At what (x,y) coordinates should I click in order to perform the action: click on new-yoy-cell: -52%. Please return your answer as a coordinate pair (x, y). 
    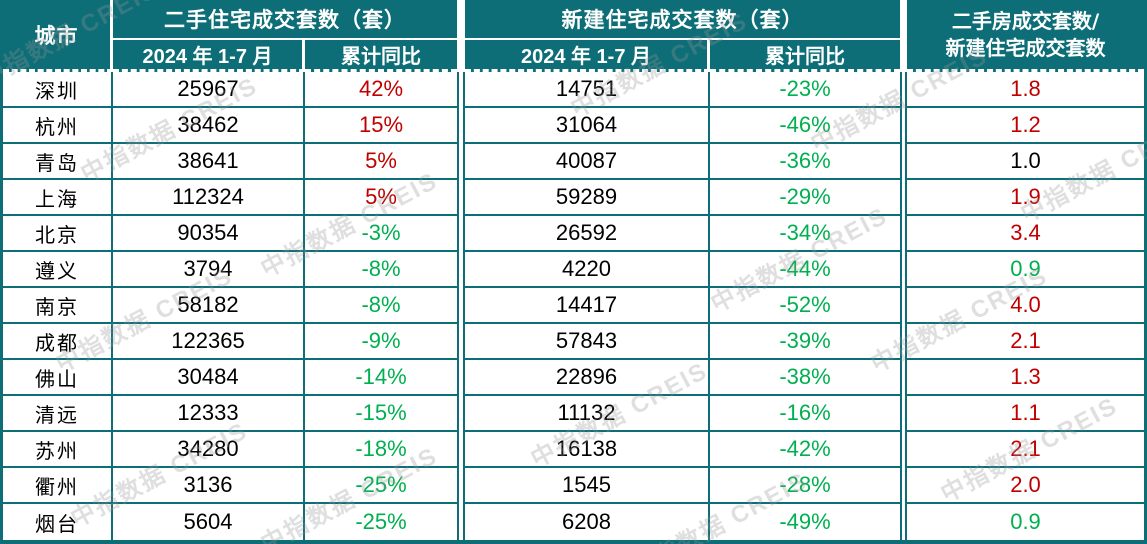
    Looking at the image, I should click on (805, 306).